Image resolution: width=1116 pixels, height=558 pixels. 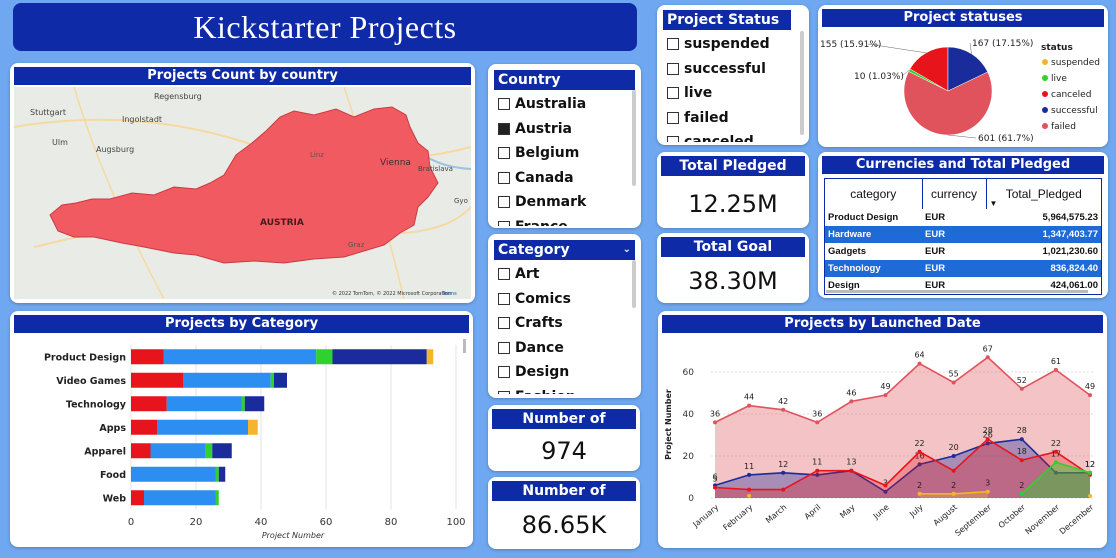 I want to click on data-label-successful: 6, so click(x=714, y=476).